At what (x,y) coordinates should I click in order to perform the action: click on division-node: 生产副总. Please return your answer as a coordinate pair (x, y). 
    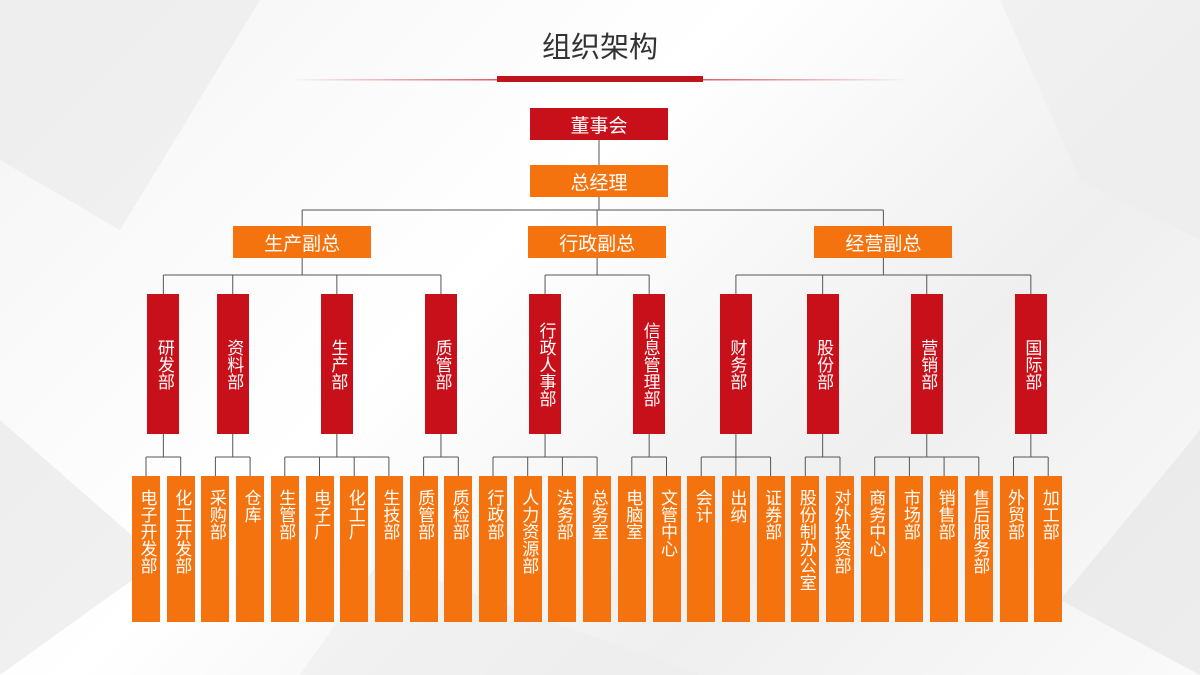
    Looking at the image, I should click on (302, 242).